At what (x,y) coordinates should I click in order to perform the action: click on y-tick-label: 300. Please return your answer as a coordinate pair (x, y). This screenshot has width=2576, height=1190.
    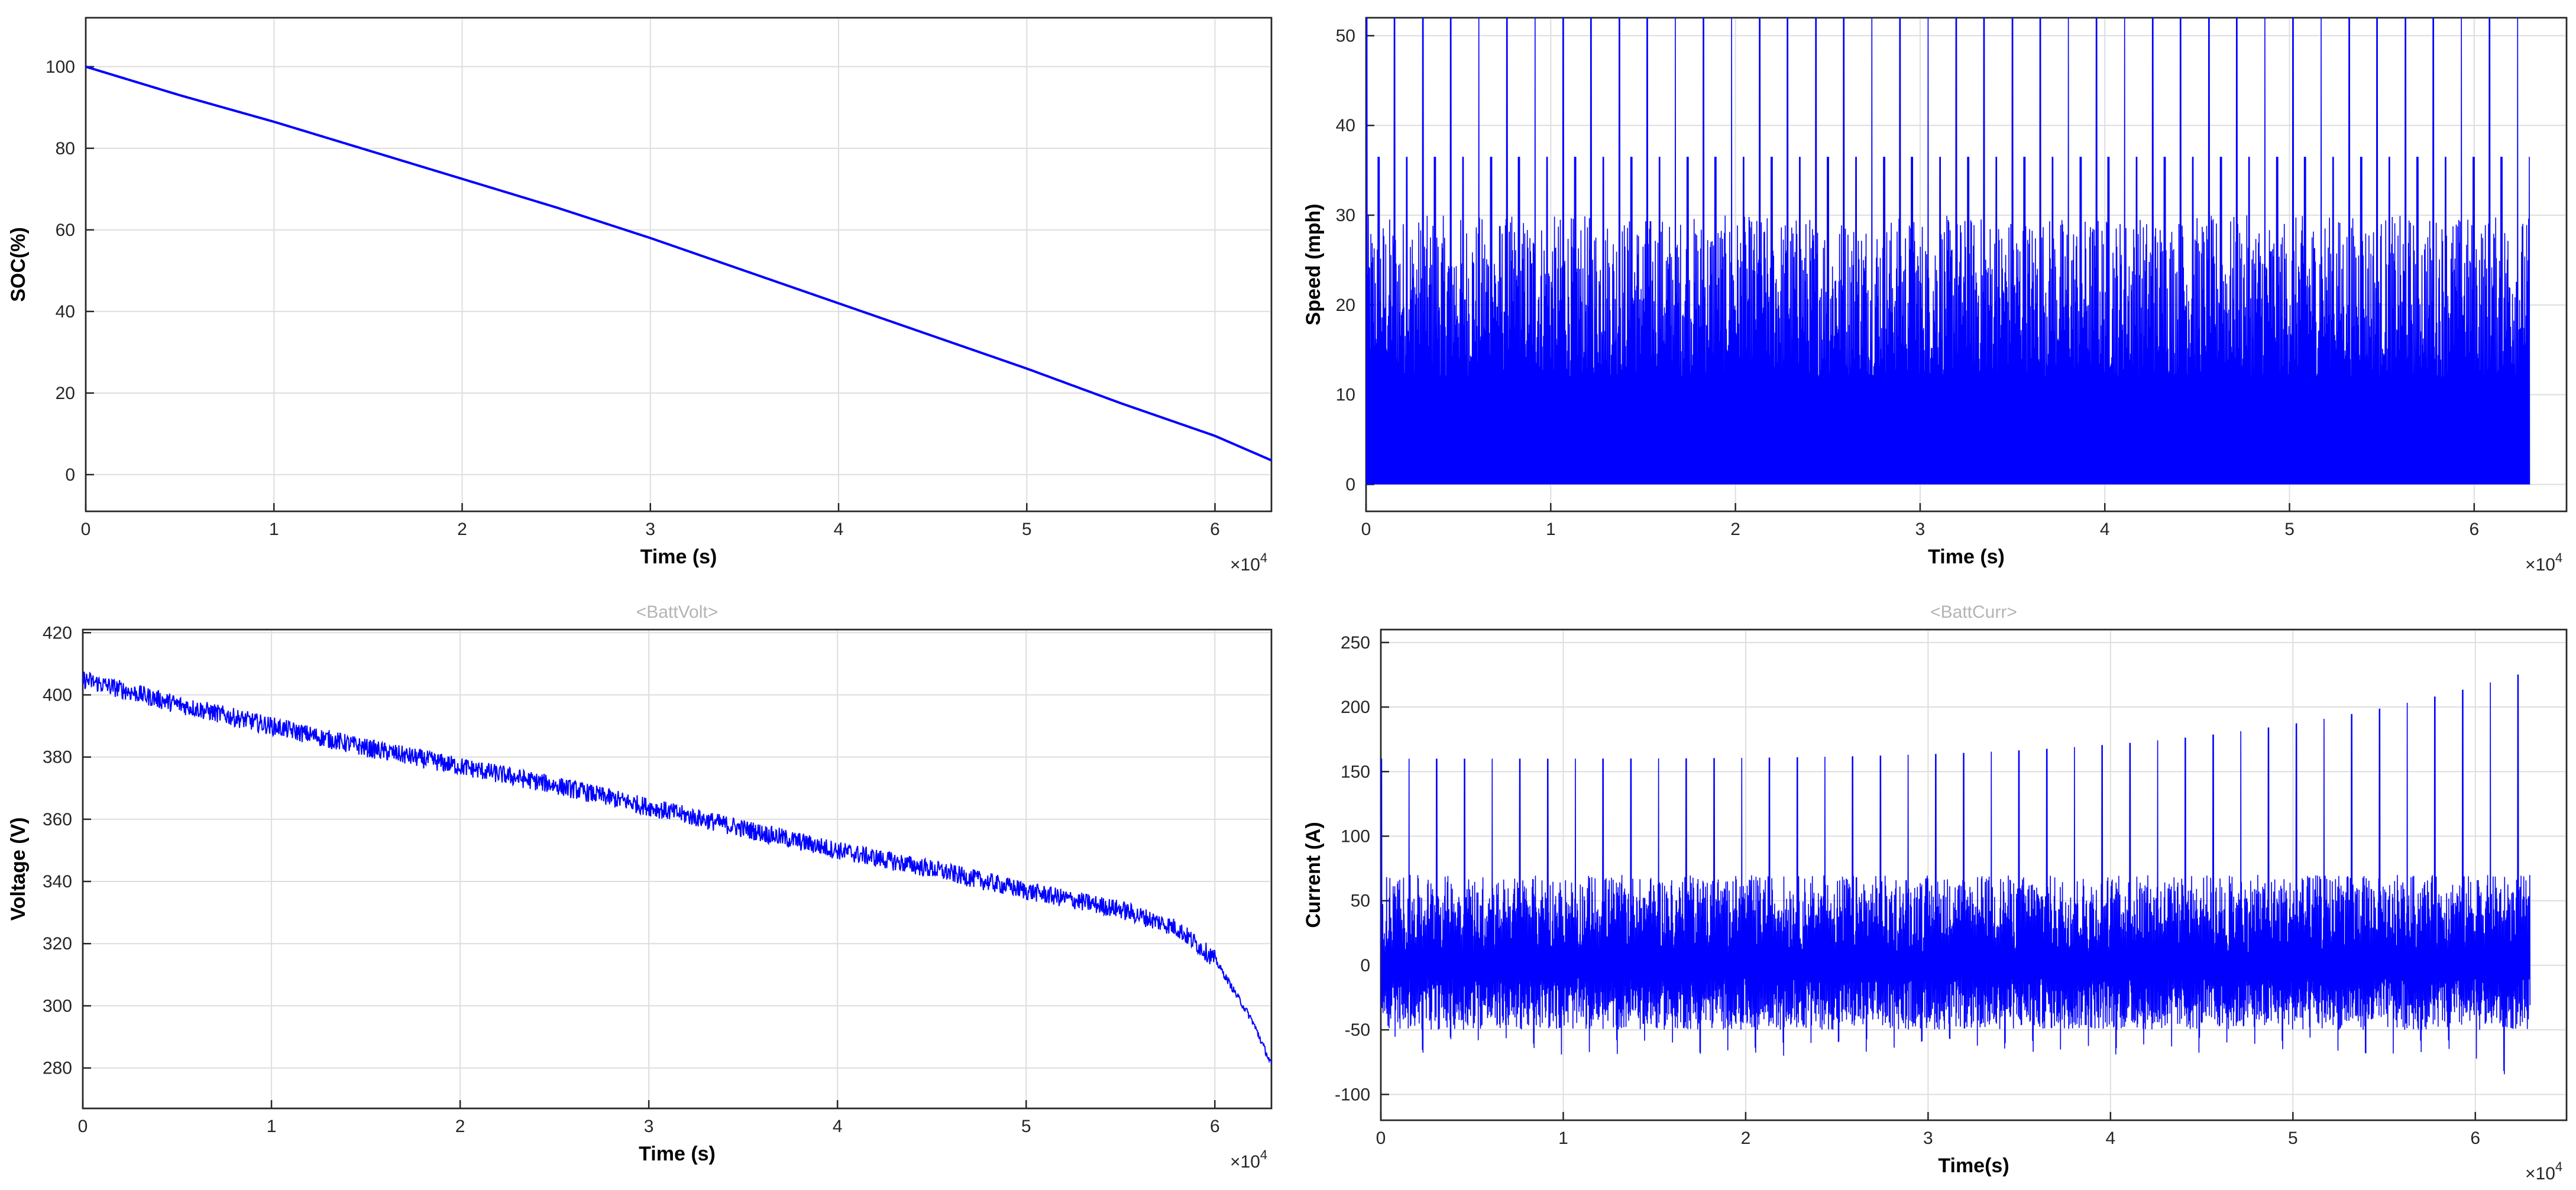
    Looking at the image, I should click on (58, 1006).